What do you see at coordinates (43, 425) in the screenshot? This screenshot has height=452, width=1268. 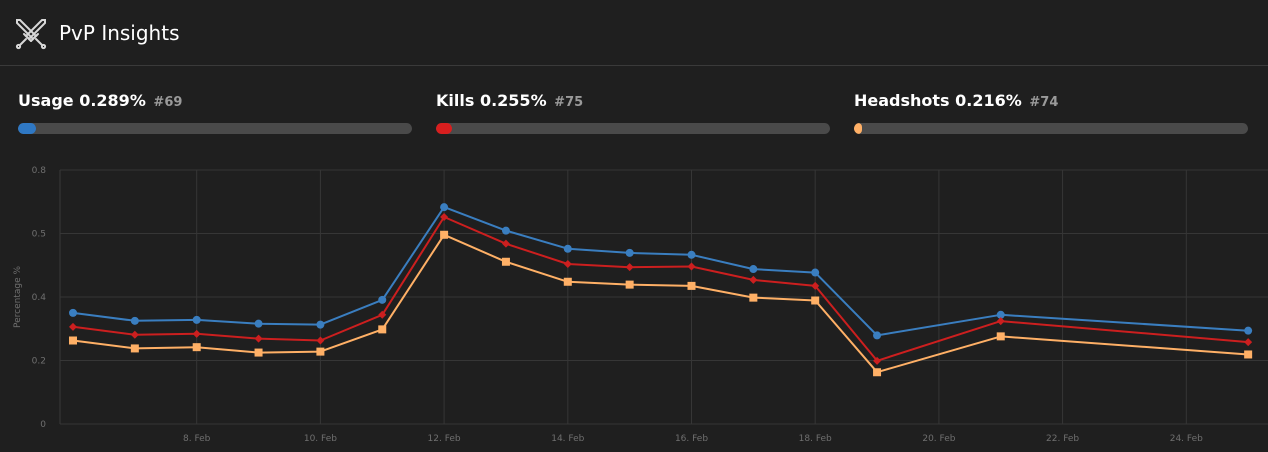 I see `y-tick-label: 0` at bounding box center [43, 425].